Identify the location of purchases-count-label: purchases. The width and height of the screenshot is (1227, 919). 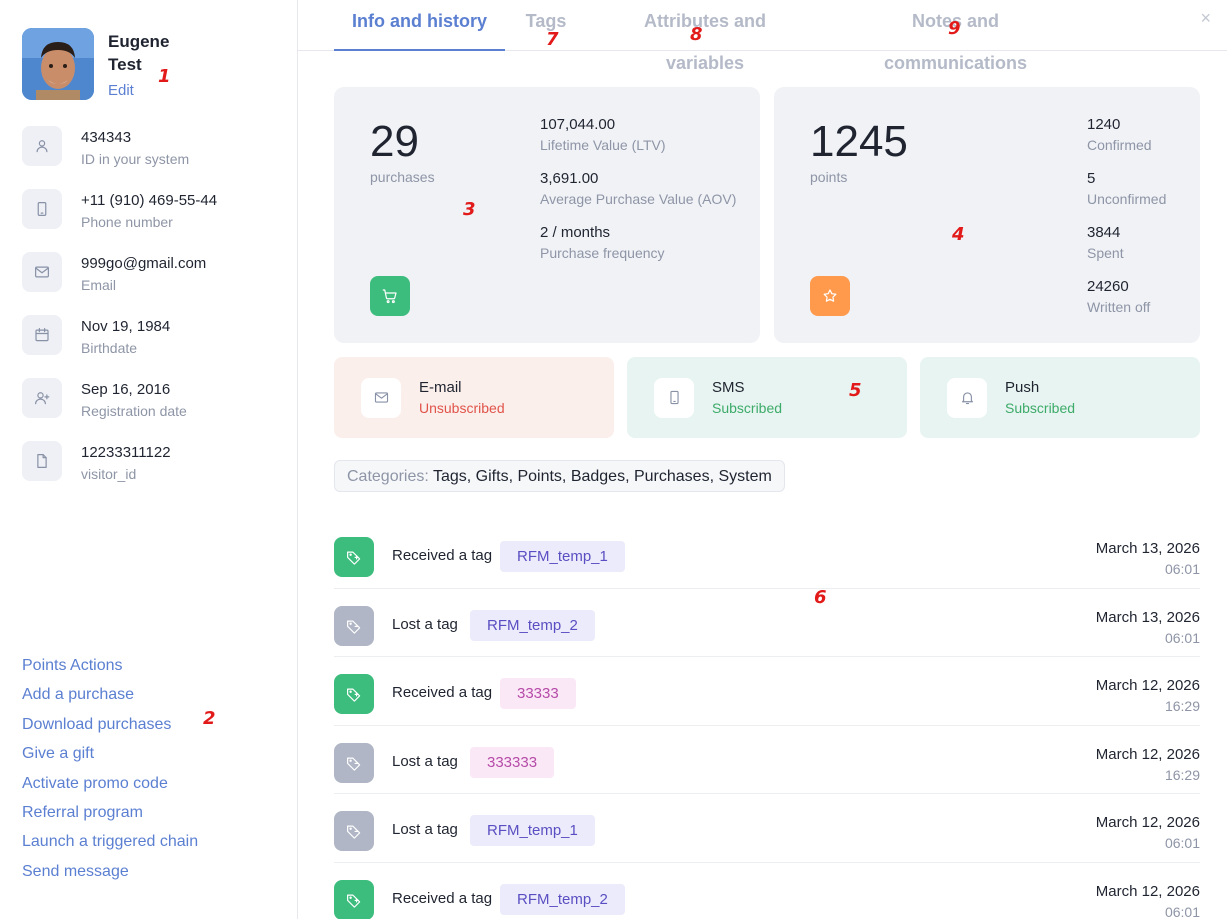
(402, 177).